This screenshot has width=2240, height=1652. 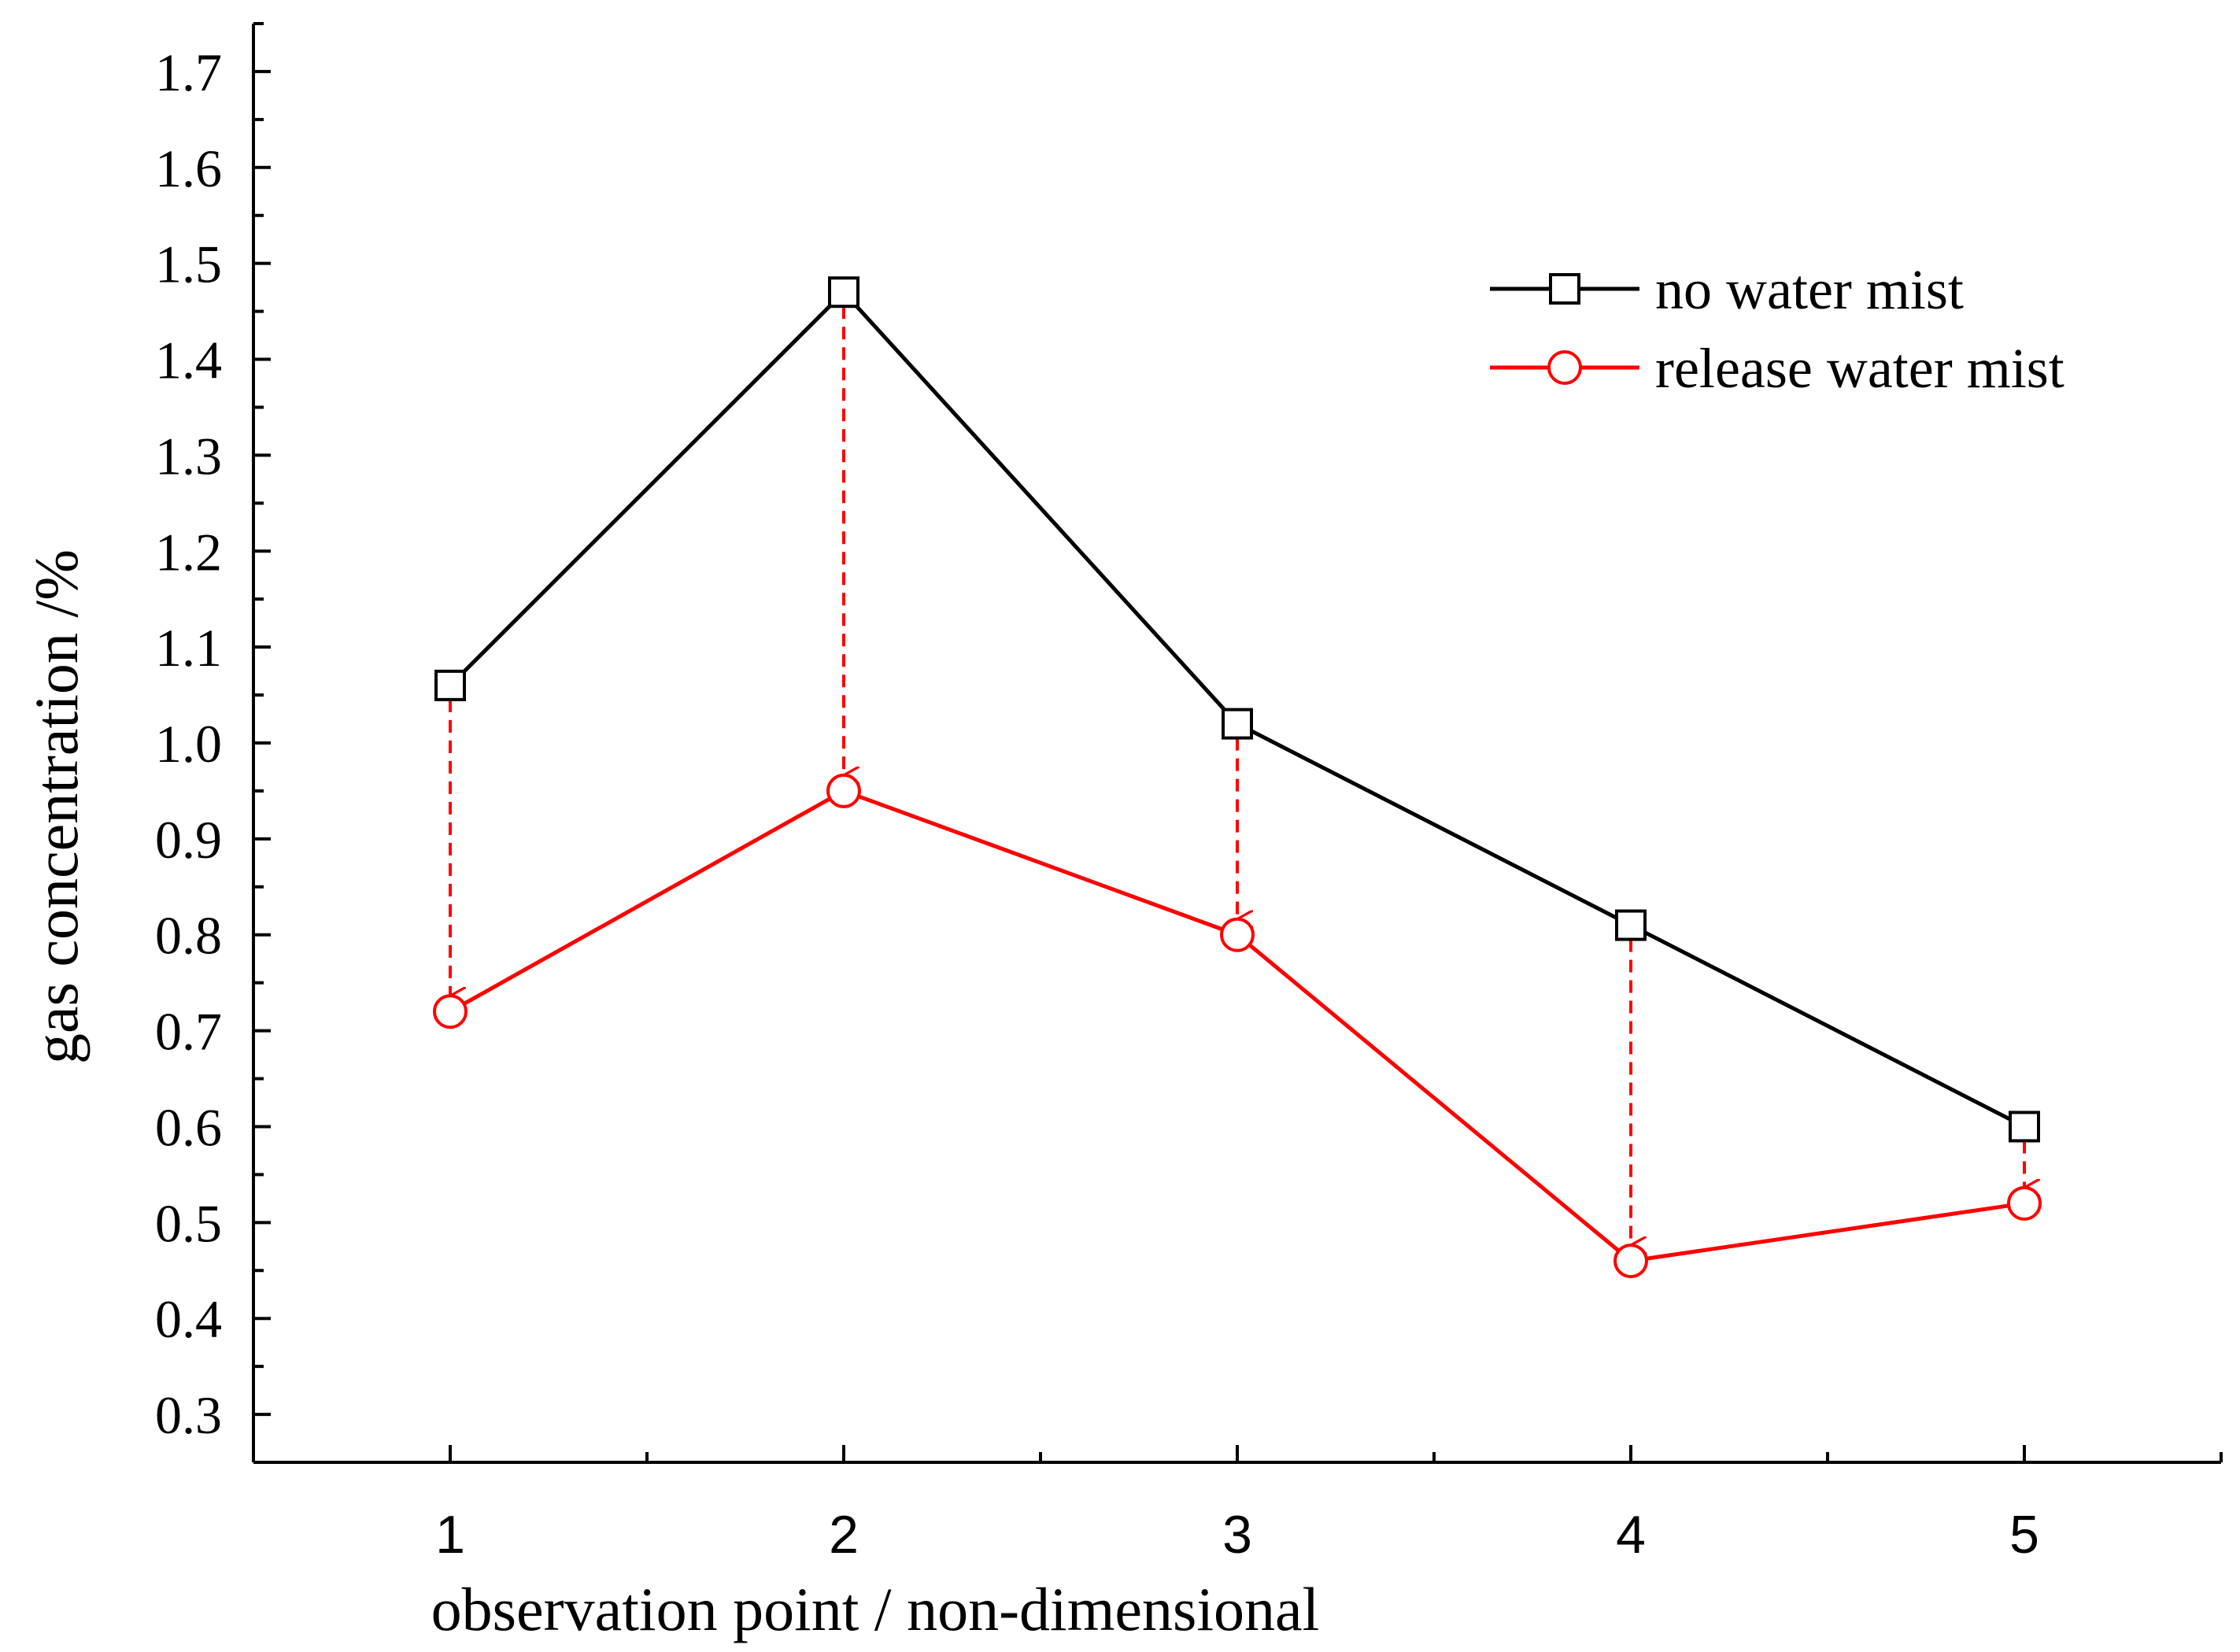 What do you see at coordinates (188, 648) in the screenshot?
I see `y-tick-label: 1.1` at bounding box center [188, 648].